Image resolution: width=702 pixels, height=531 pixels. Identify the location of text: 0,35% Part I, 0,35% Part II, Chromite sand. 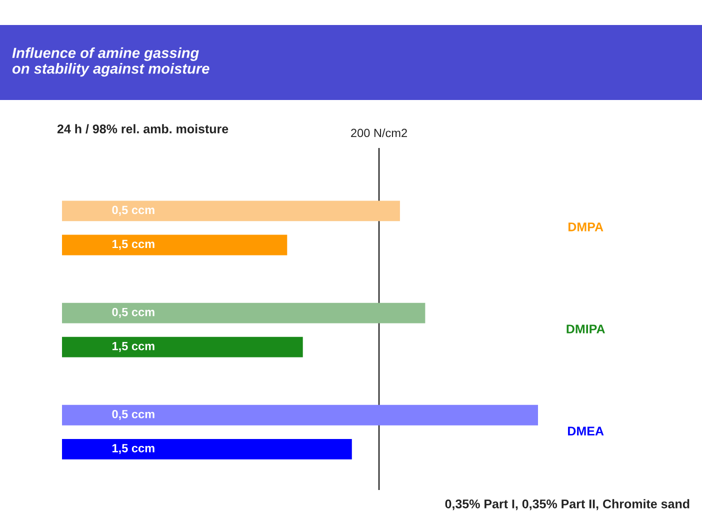
(567, 504).